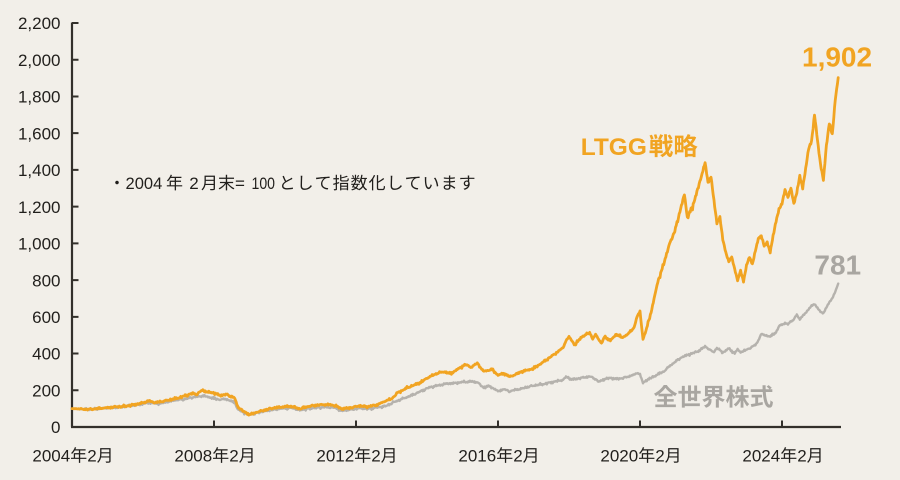  What do you see at coordinates (837, 56) in the screenshot?
I see `svg-text: 1,902` at bounding box center [837, 56].